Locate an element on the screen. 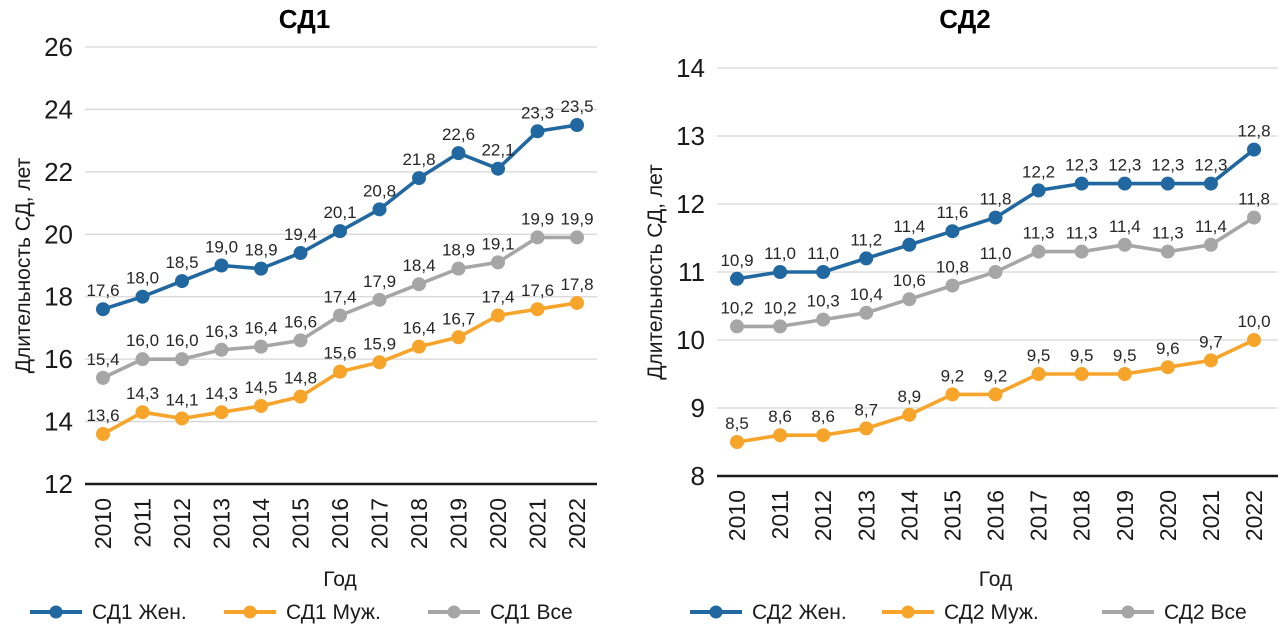 The height and width of the screenshot is (633, 1280). data-label: 19,4 is located at coordinates (300, 234).